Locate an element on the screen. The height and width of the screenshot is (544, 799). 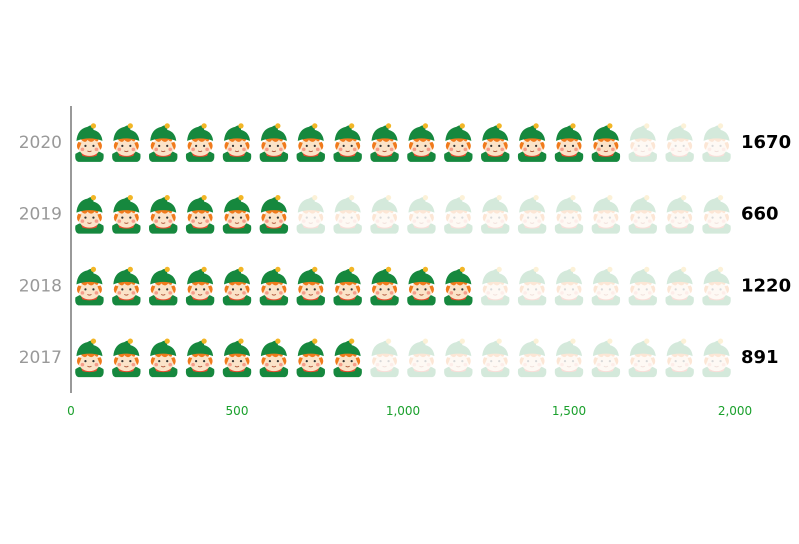
data-label: 891 is located at coordinates (760, 357).